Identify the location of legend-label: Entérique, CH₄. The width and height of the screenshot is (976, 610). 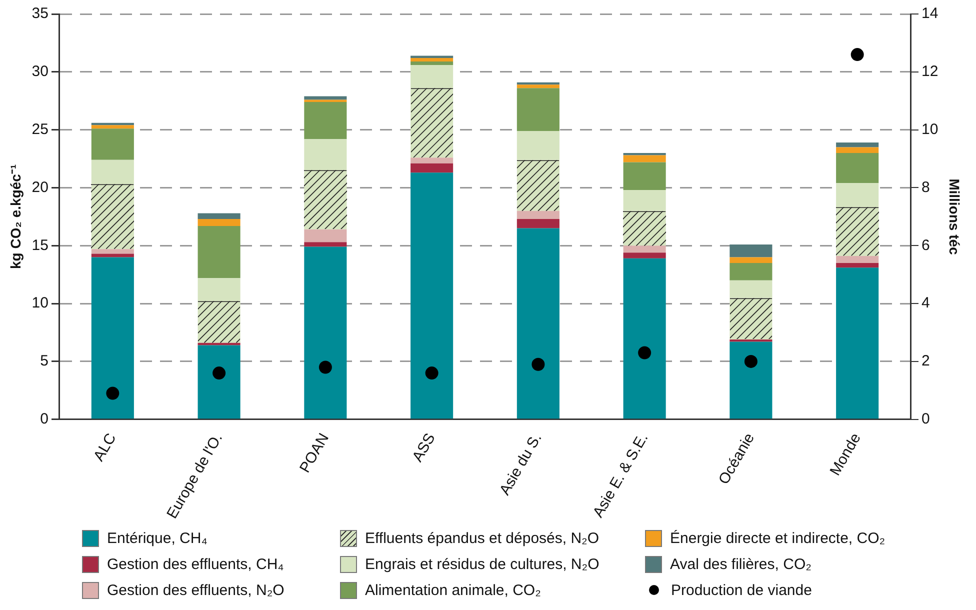
(157, 538).